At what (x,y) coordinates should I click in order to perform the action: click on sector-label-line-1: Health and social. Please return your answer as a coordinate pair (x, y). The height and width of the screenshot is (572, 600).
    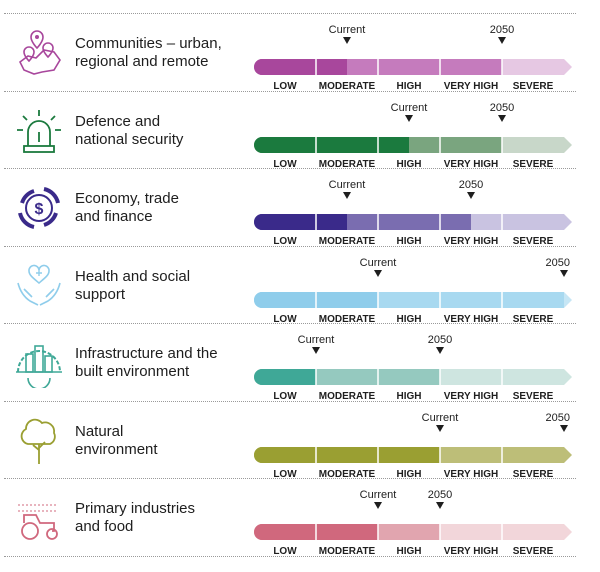
    Looking at the image, I should click on (133, 276).